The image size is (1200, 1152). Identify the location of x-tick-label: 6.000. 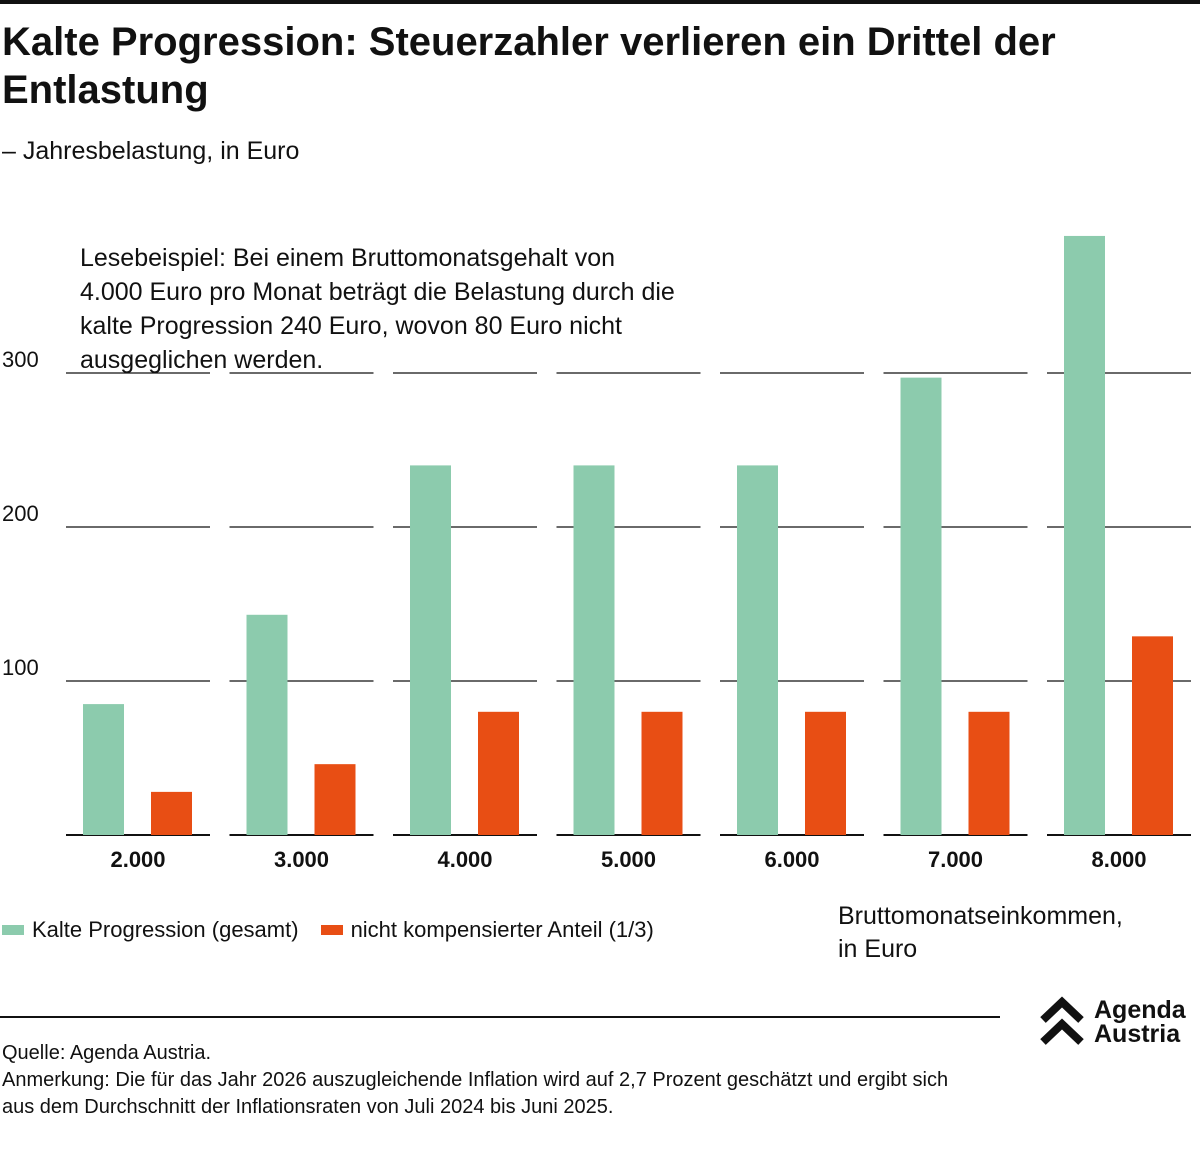
(791, 859).